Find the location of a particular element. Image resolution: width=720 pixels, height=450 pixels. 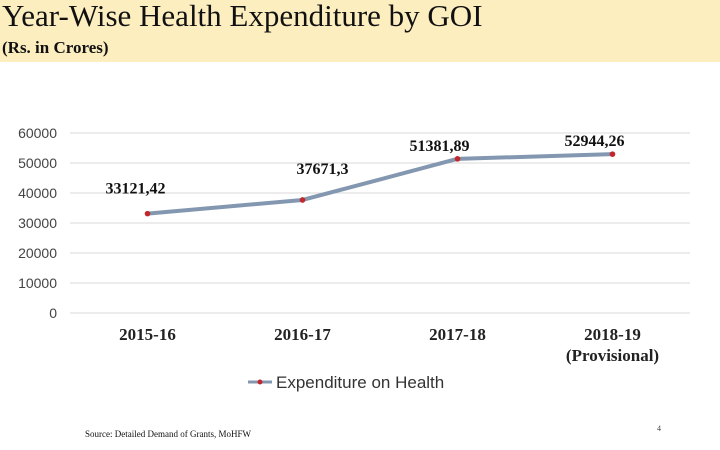

source-note: Source: Detailed Demand of Grants, MoHFW is located at coordinates (168, 434).